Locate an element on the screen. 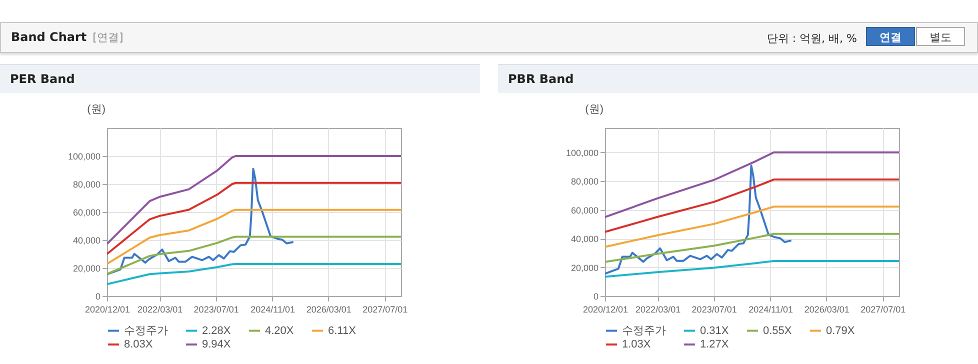  text: 단위 : 억원, 배, % is located at coordinates (811, 38).